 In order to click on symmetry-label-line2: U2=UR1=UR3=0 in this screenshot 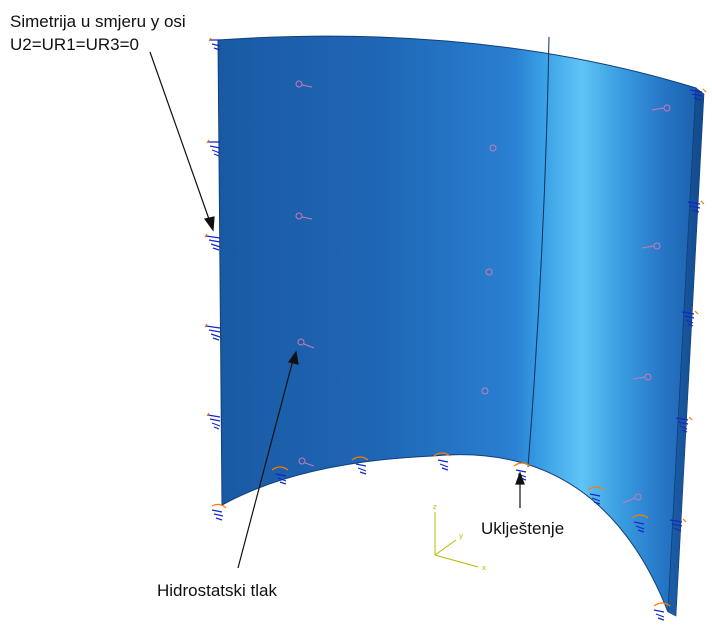, I will do `click(74, 44)`.